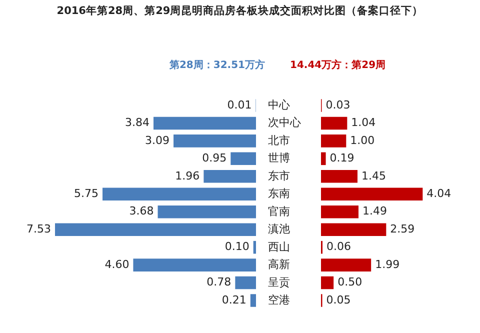 The image size is (480, 333). What do you see at coordinates (279, 140) in the screenshot?
I see `y-tick-label: 北市` at bounding box center [279, 140].